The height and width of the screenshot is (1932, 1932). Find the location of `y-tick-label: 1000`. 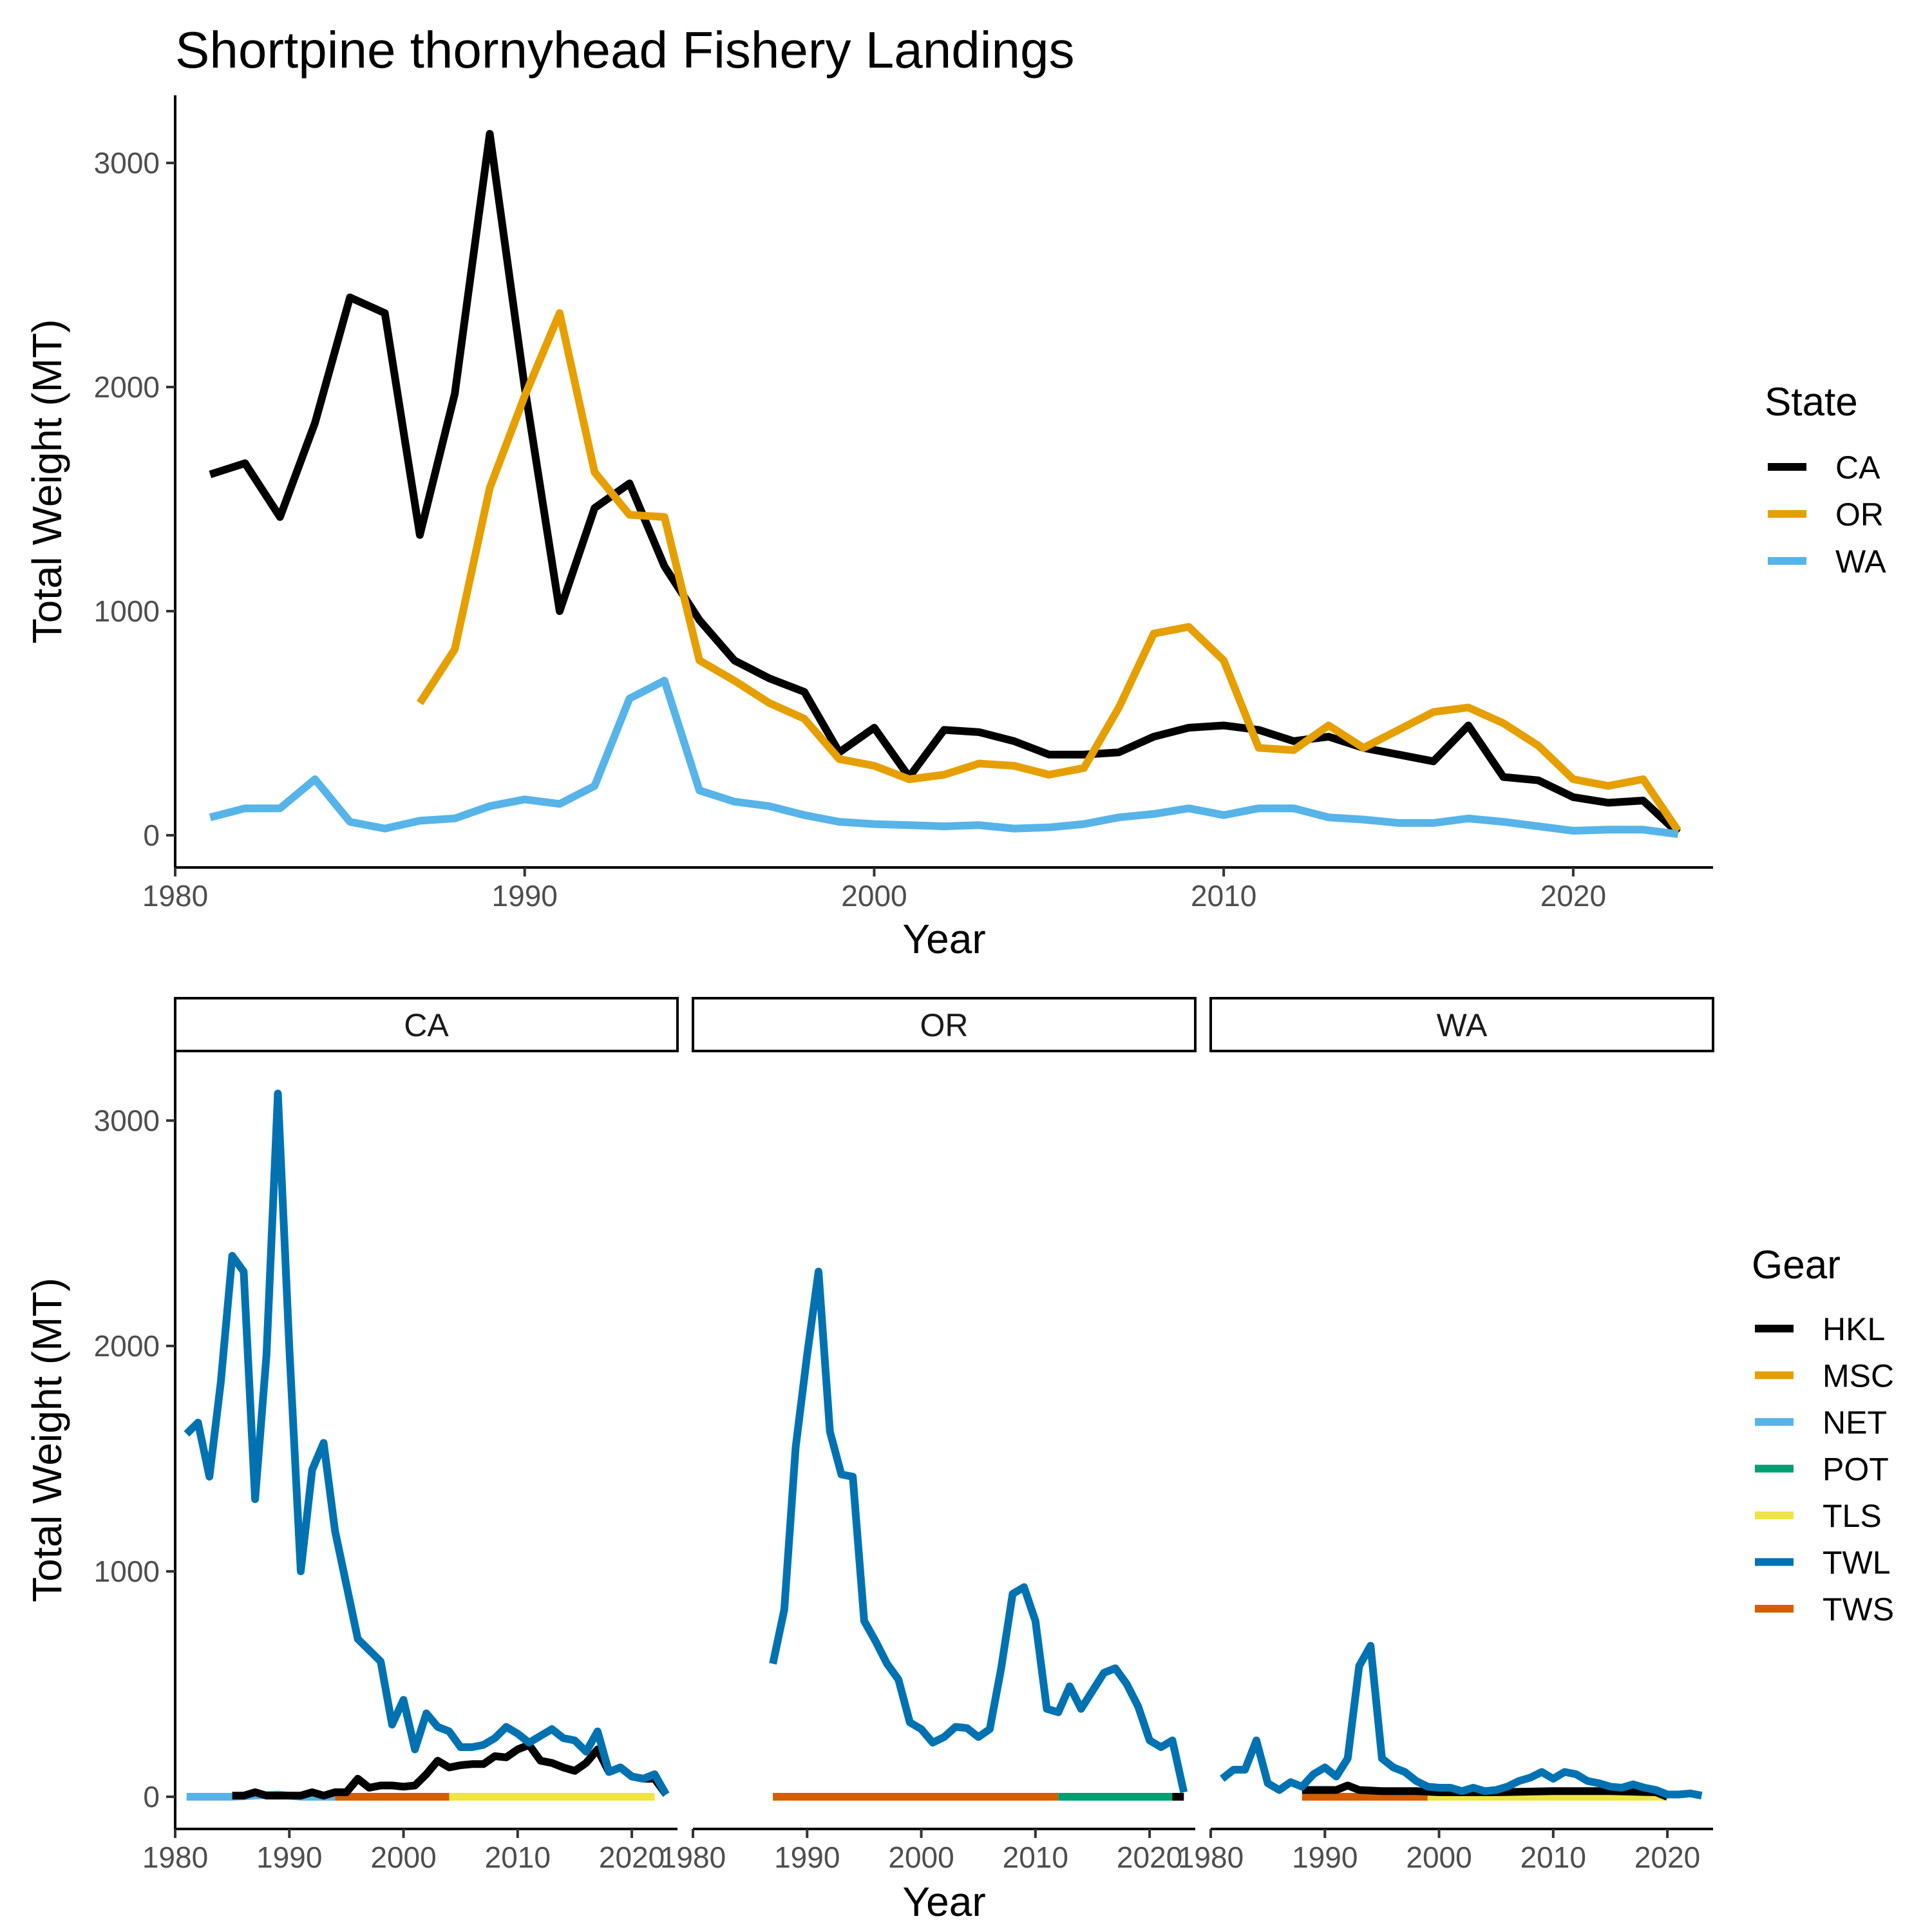

y-tick-label: 1000 is located at coordinates (127, 611).